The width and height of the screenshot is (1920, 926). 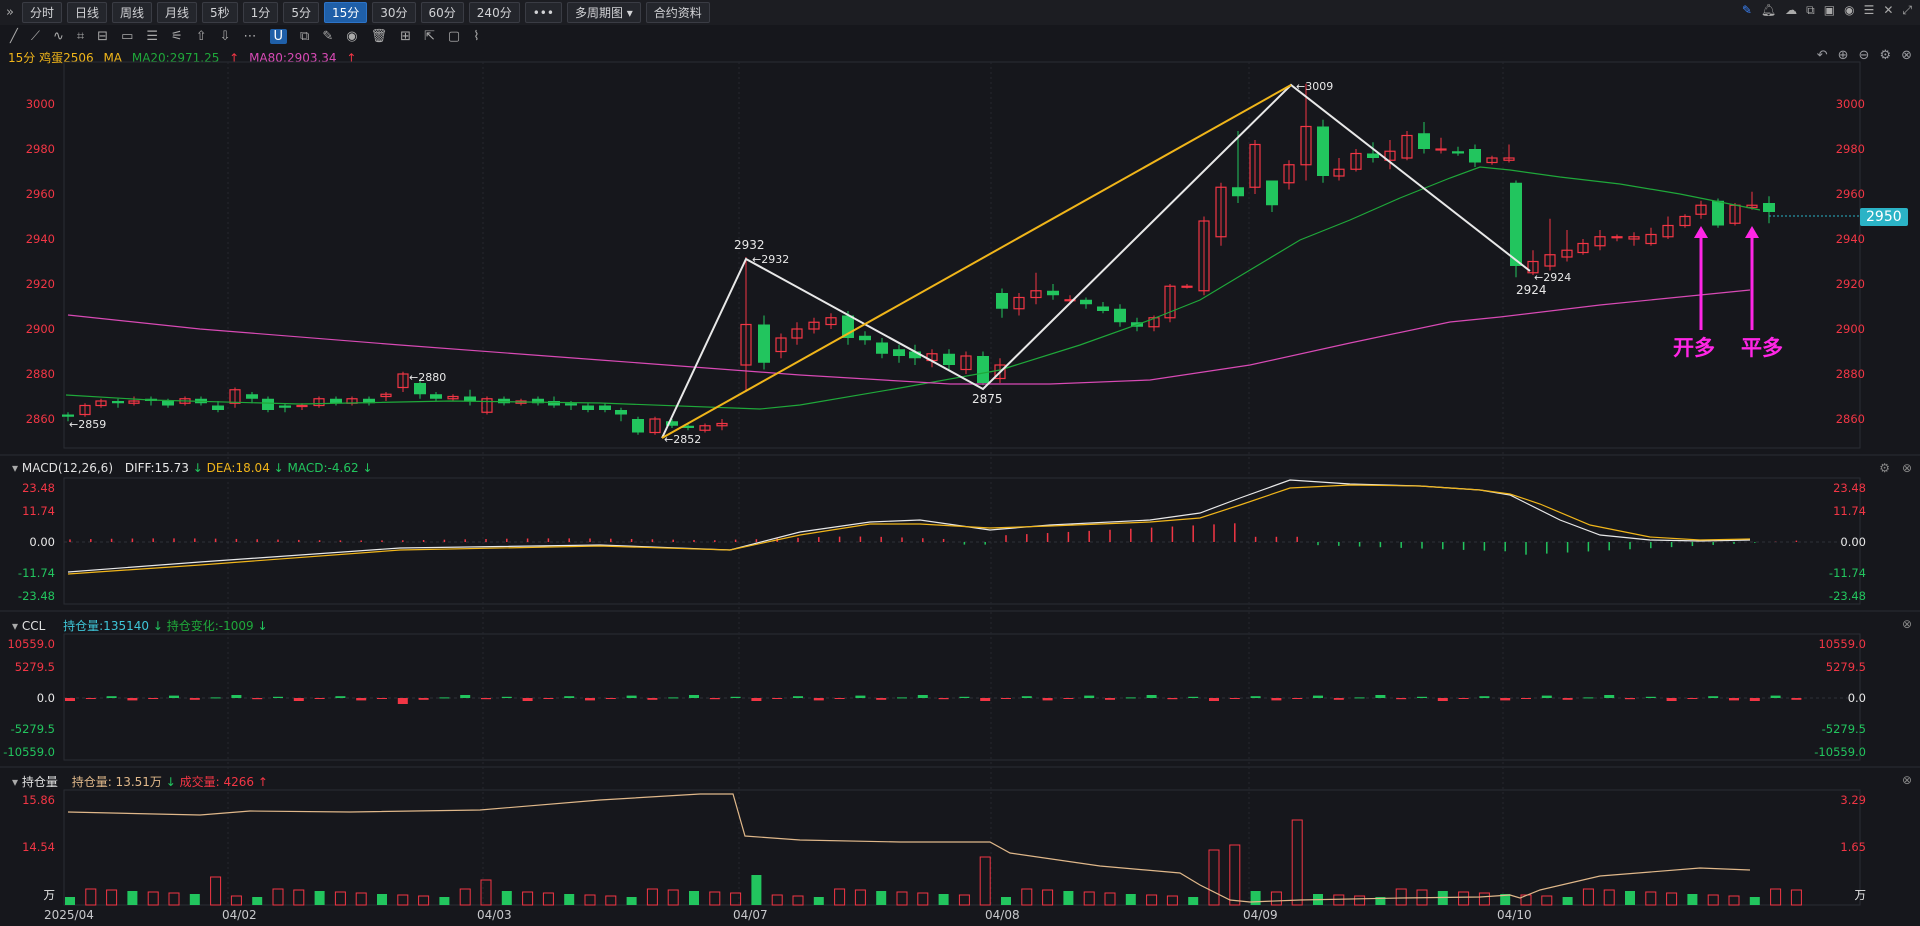 I want to click on more-button: •••, so click(x=543, y=12).